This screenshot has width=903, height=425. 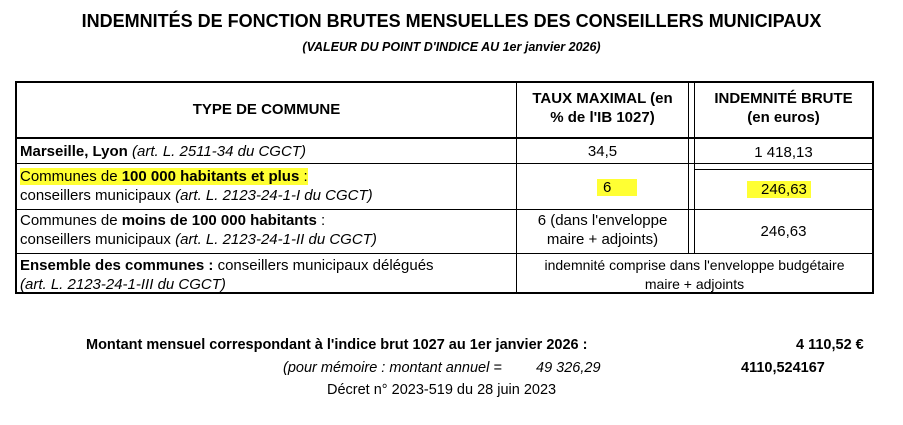 What do you see at coordinates (602, 108) in the screenshot?
I see `column-header-taux: TAUX MAXIMAL (en % de l'IB 1027)` at bounding box center [602, 108].